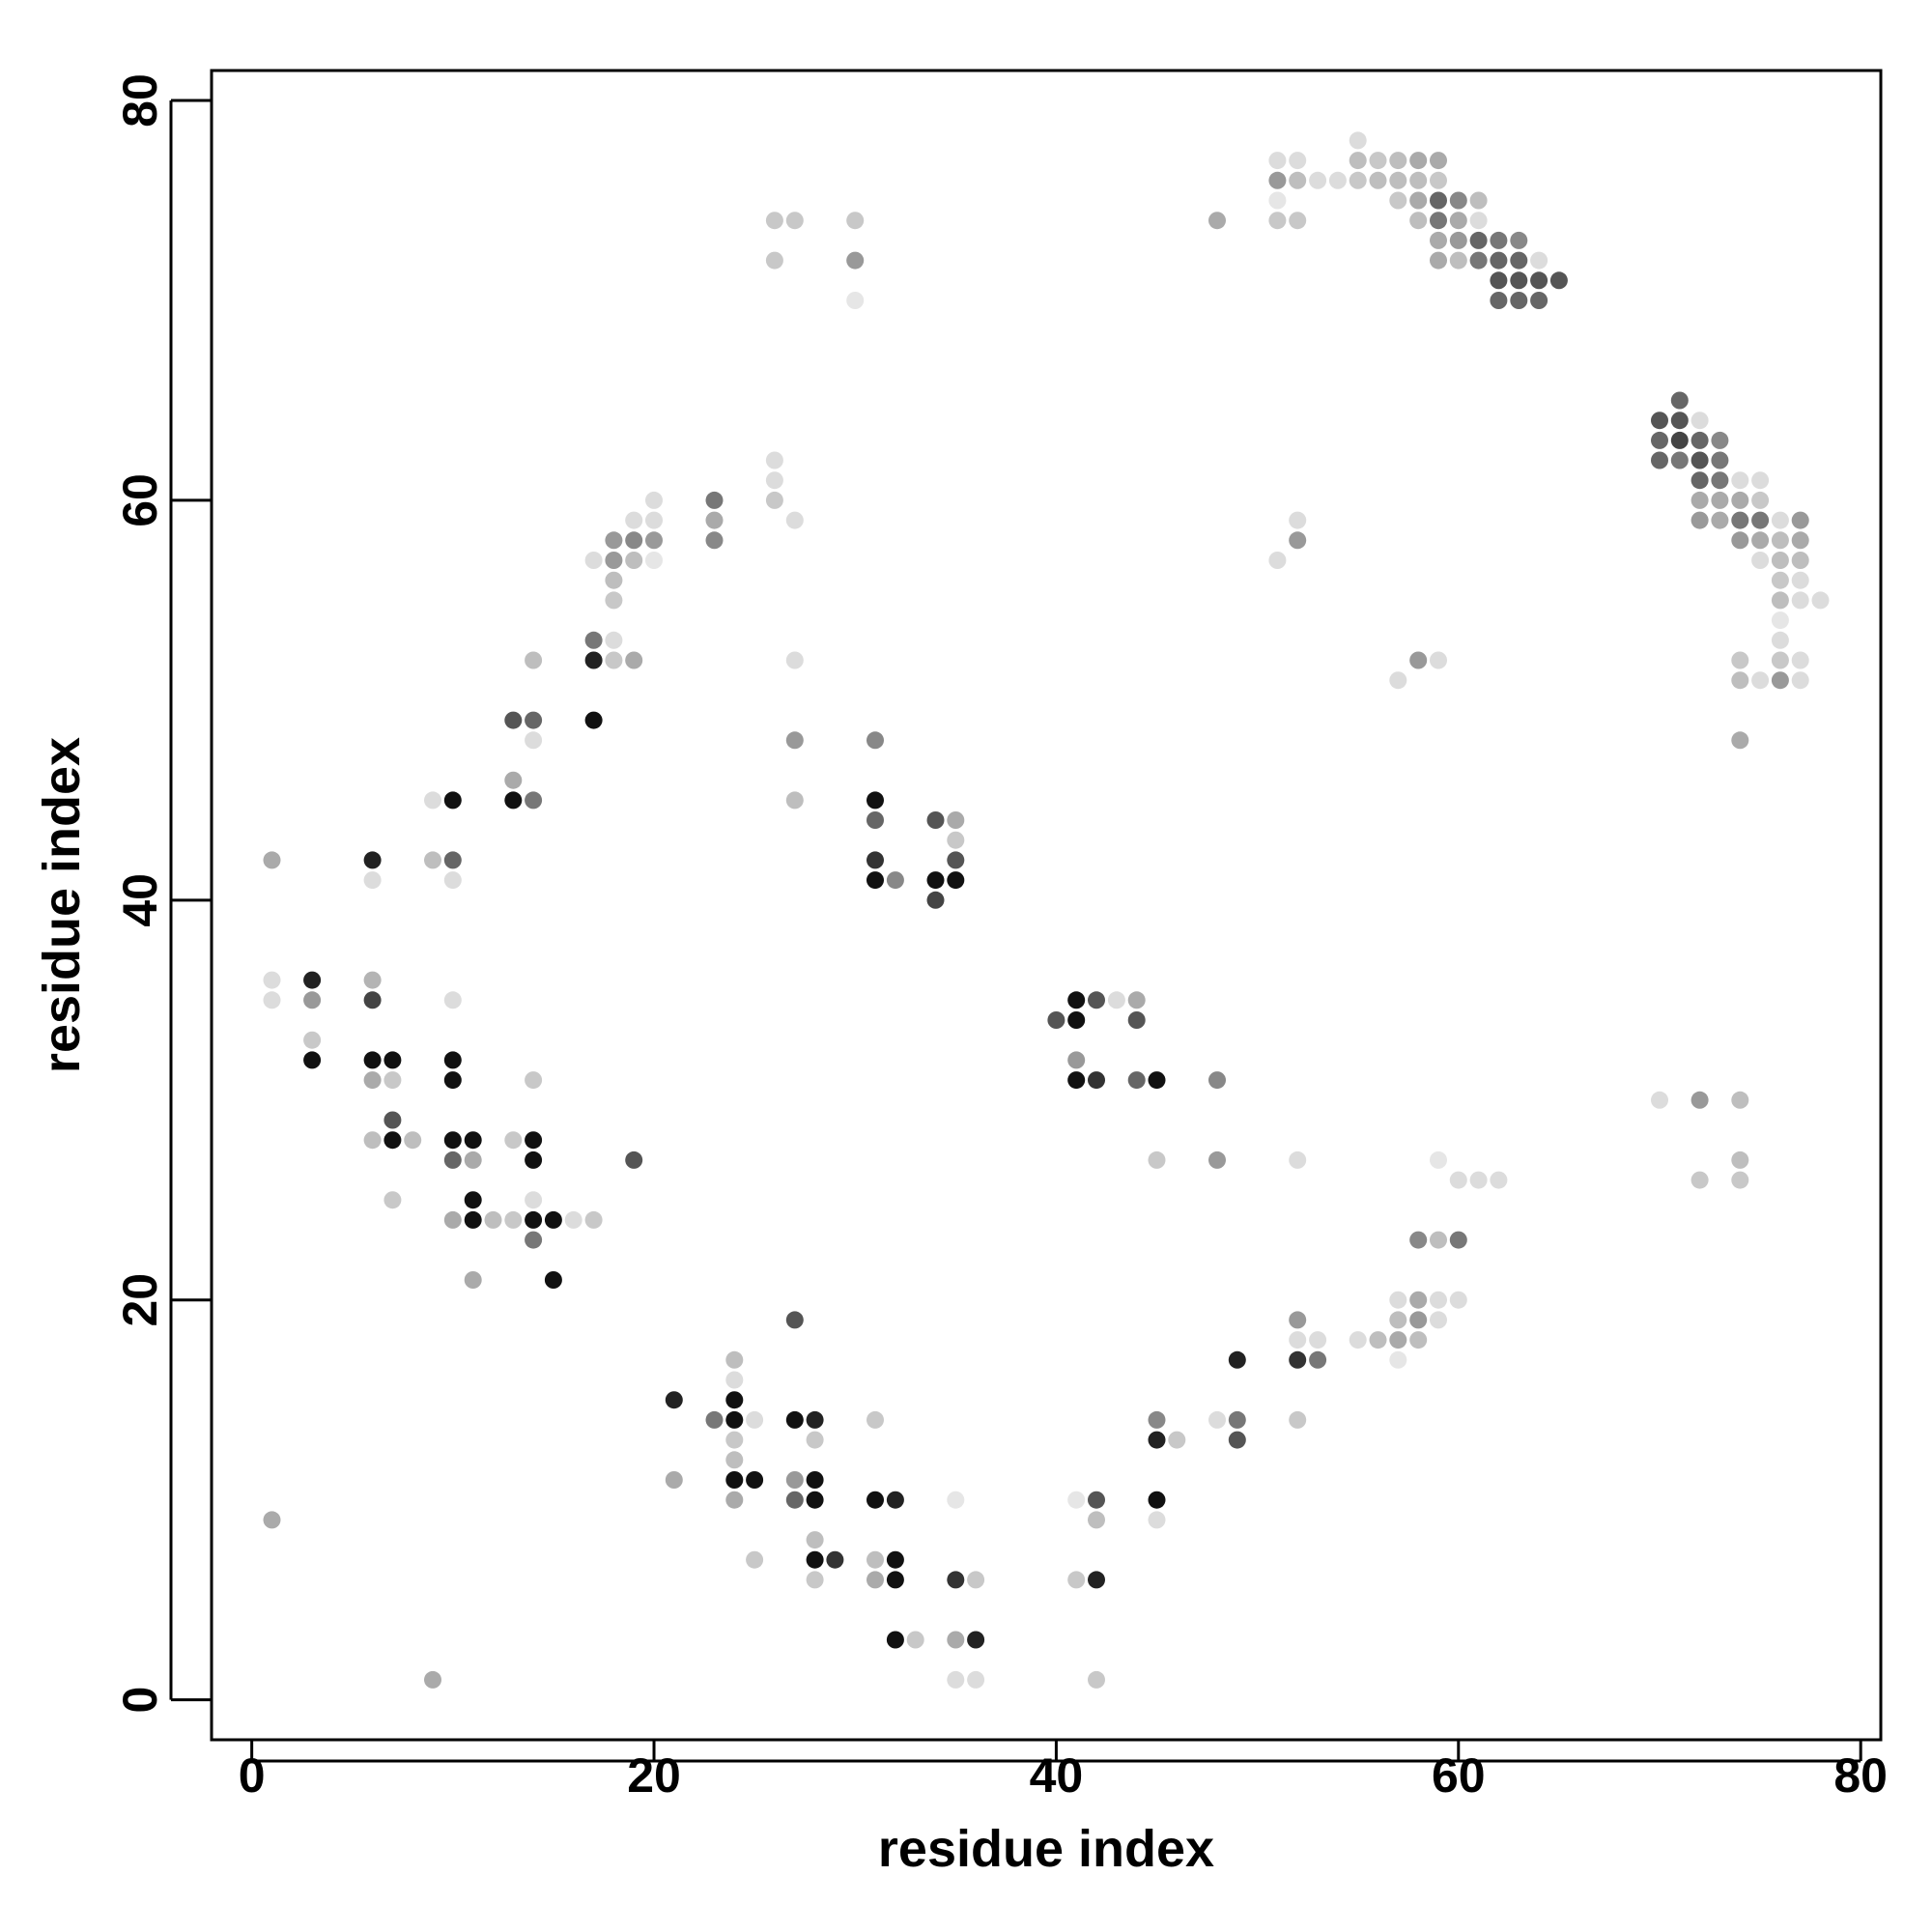 Image resolution: width=1932 pixels, height=1932 pixels. Describe the element at coordinates (140, 500) in the screenshot. I see `y-tick-label: 60` at that location.